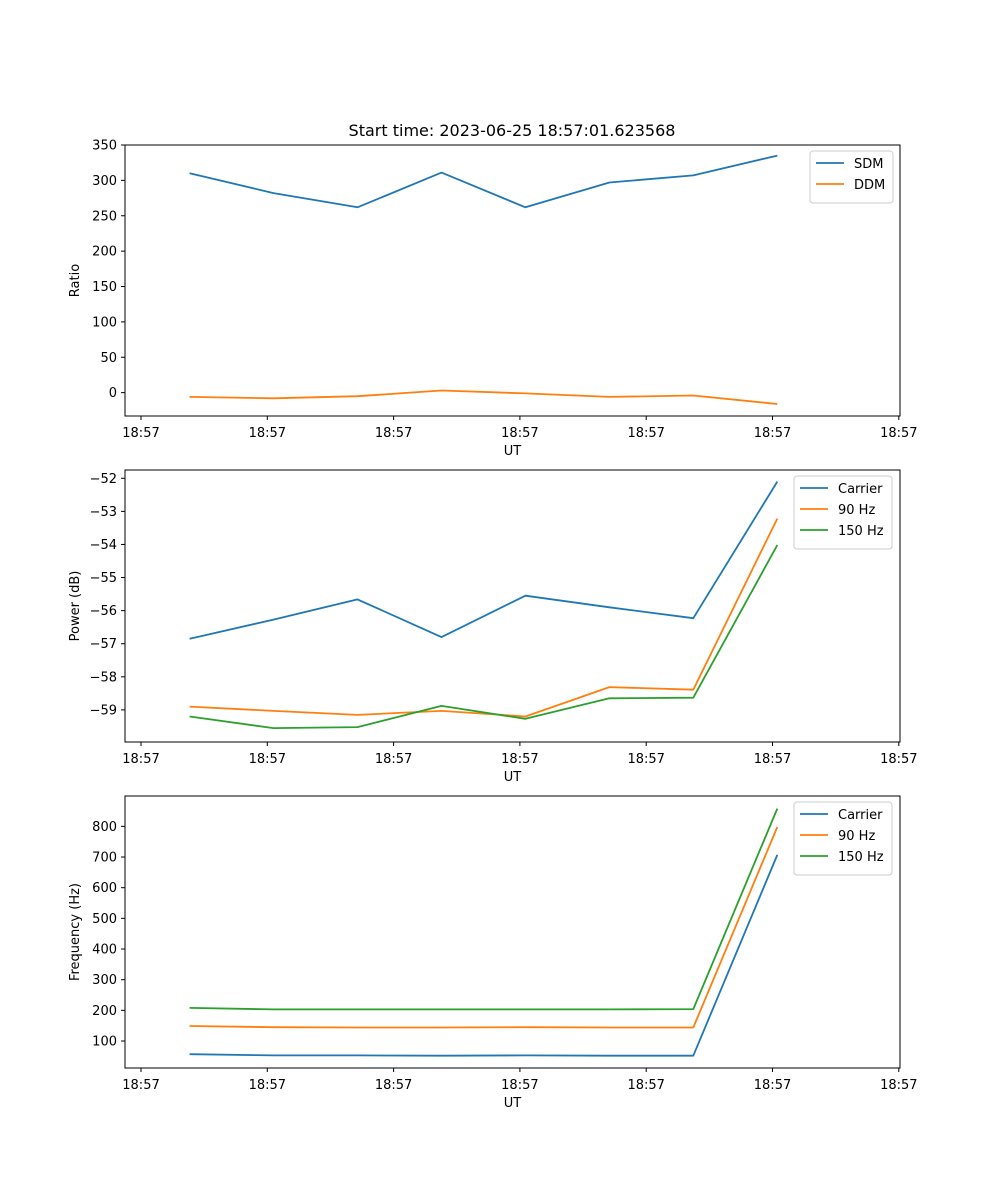 The image size is (1000, 1200). What do you see at coordinates (108, 358) in the screenshot?
I see `y-tick-label: 50` at bounding box center [108, 358].